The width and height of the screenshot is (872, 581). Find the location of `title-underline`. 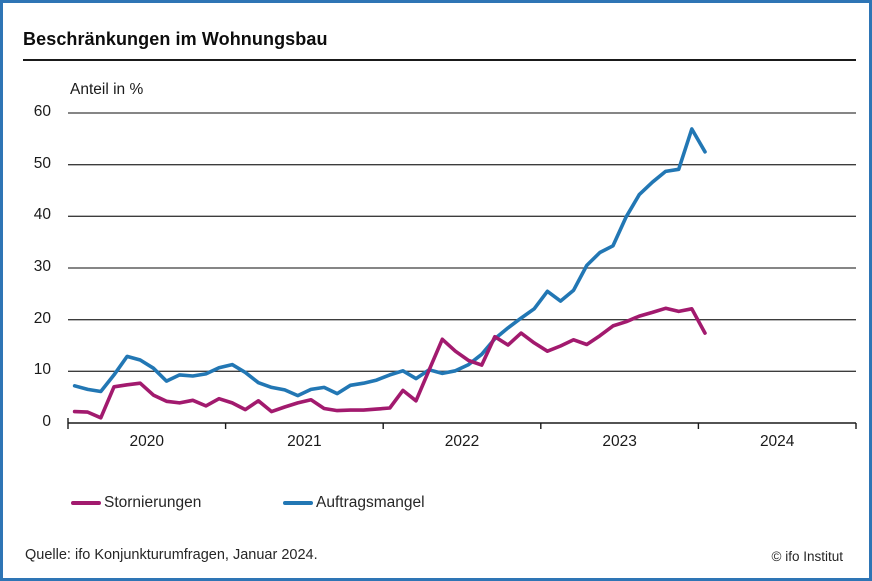

title-underline is located at coordinates (439, 60).